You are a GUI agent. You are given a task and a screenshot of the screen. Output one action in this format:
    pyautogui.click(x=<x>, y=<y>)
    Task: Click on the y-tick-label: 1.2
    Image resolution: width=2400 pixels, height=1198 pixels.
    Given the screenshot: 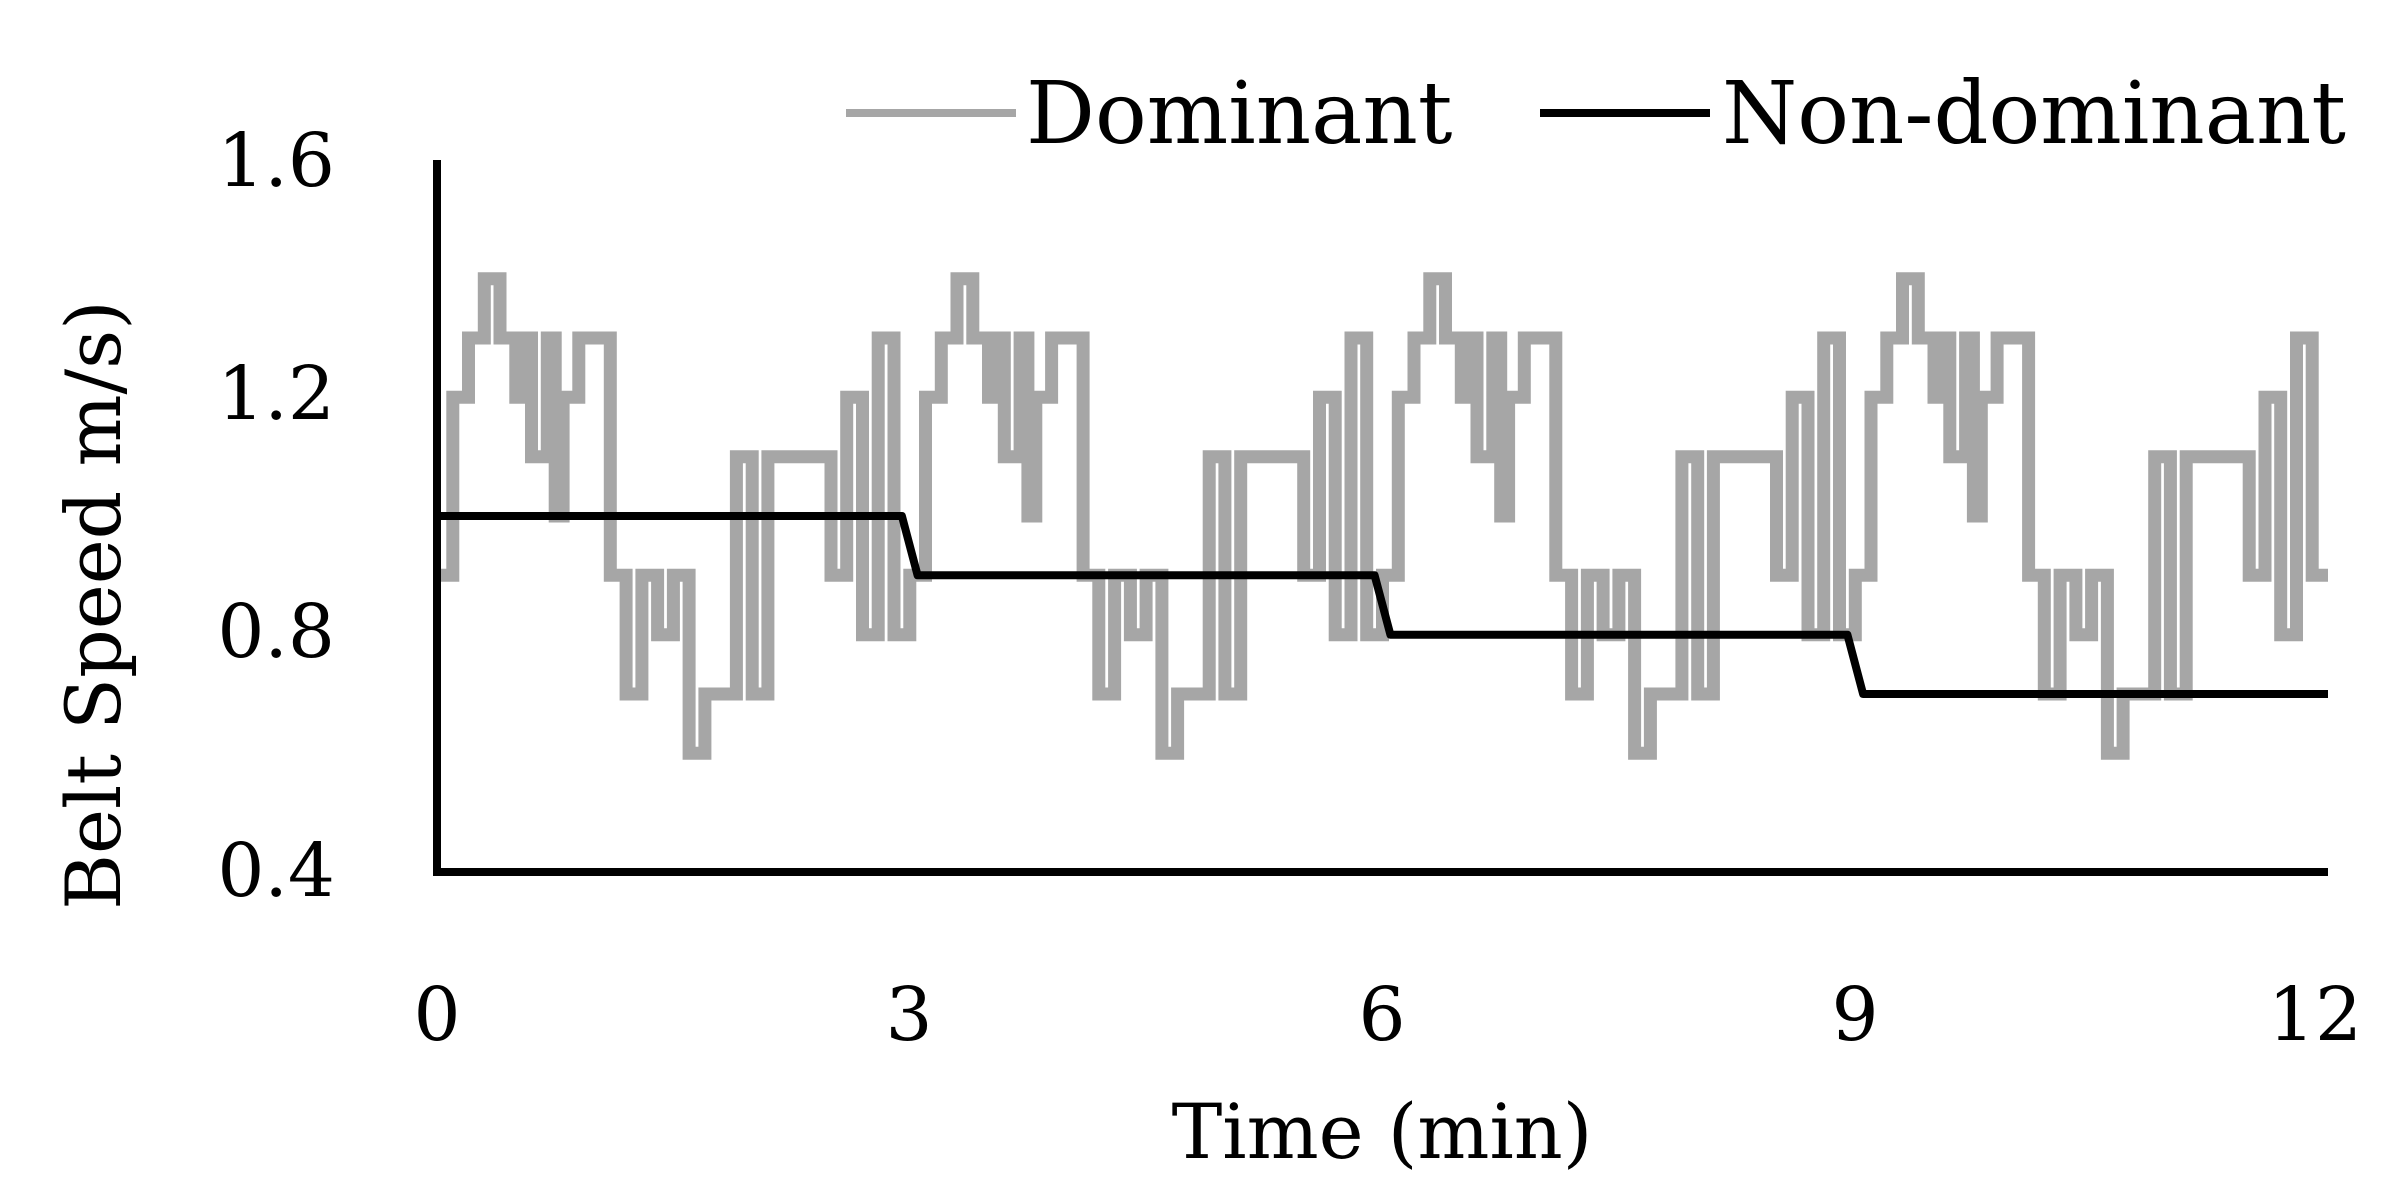 What is the action you would take?
    pyautogui.click(x=276, y=394)
    